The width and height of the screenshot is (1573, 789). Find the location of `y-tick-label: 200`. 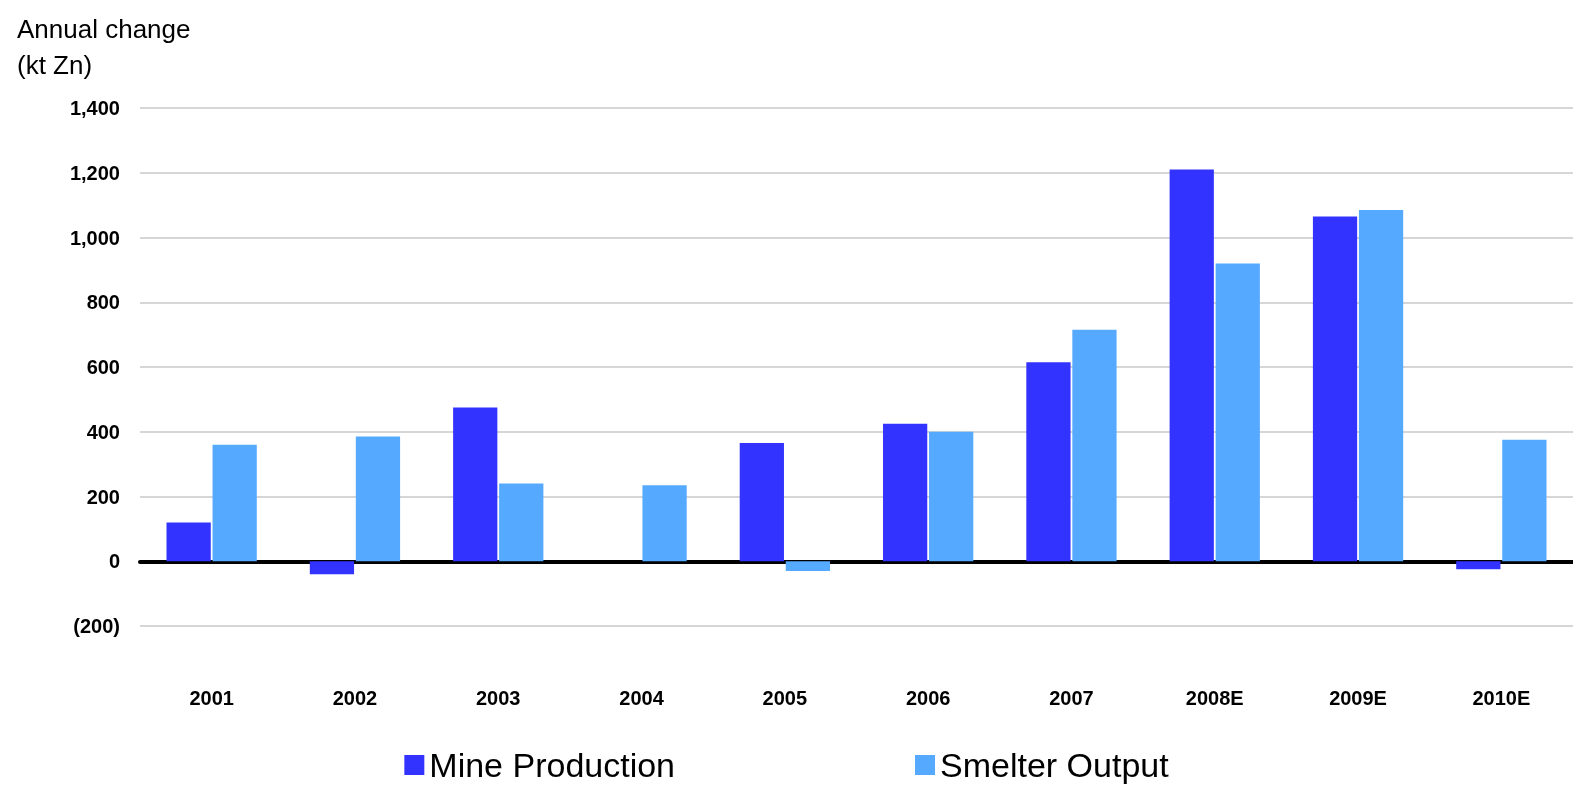

y-tick-label: 200 is located at coordinates (103, 496).